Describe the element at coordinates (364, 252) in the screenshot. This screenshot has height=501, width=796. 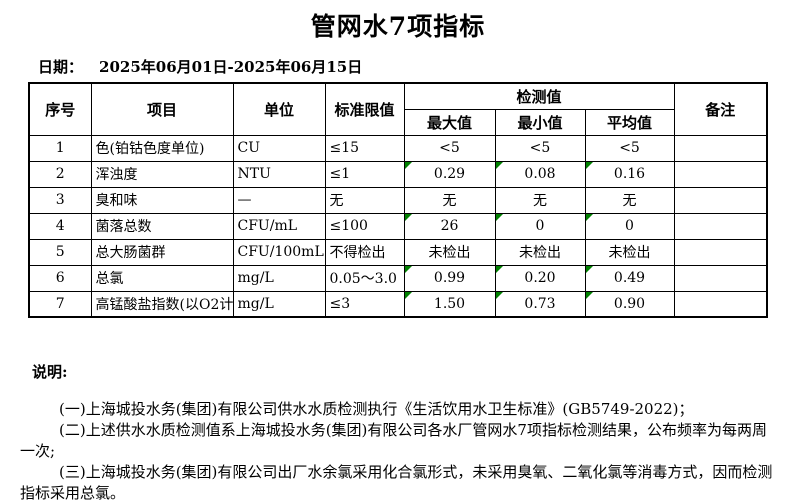
I see `cell-limit: 不得检出` at that location.